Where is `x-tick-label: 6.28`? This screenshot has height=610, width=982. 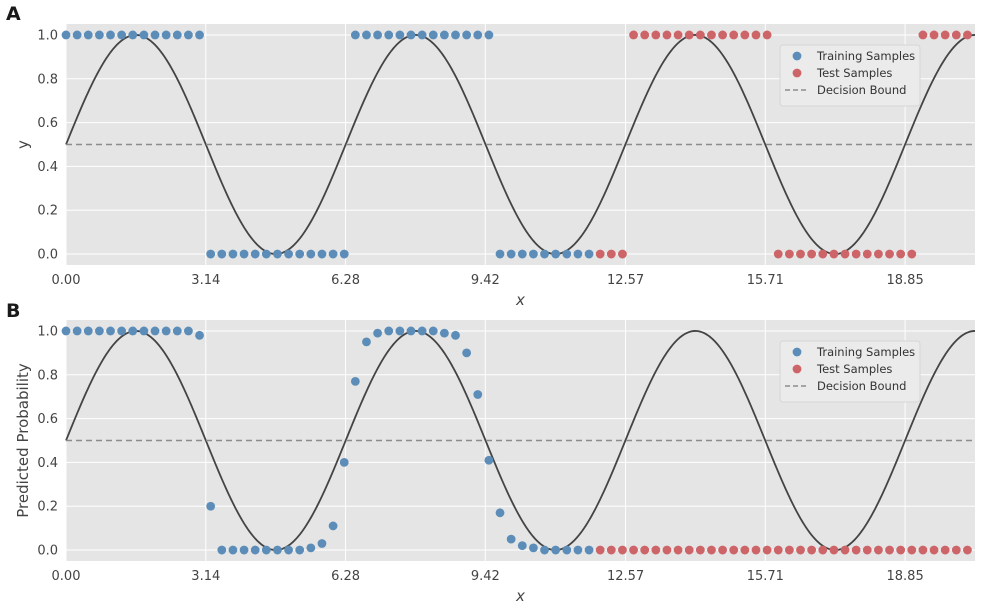
x-tick-label: 6.28 is located at coordinates (345, 280).